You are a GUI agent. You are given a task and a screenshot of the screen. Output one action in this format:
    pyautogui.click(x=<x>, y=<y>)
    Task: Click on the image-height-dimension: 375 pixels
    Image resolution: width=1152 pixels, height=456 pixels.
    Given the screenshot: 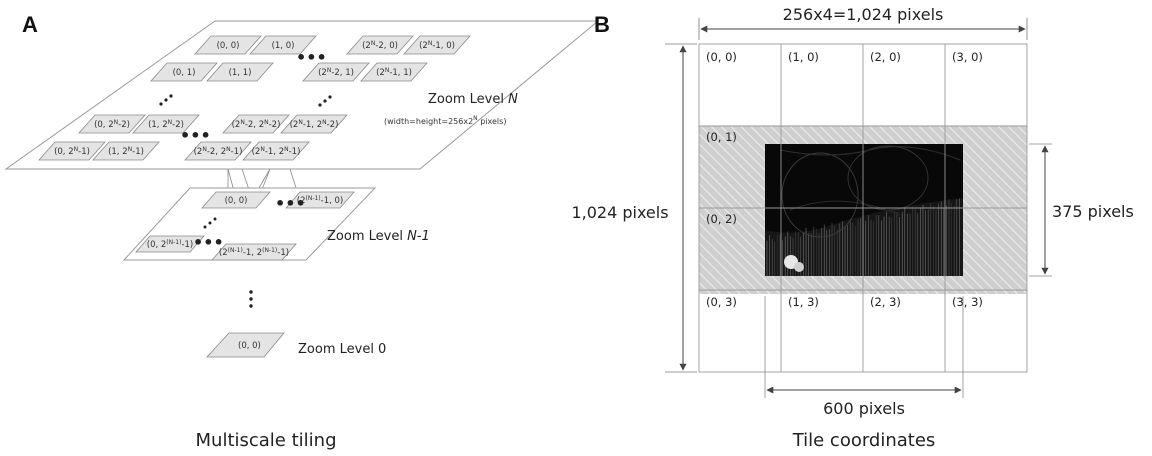 What is the action you would take?
    pyautogui.click(x=1081, y=210)
    